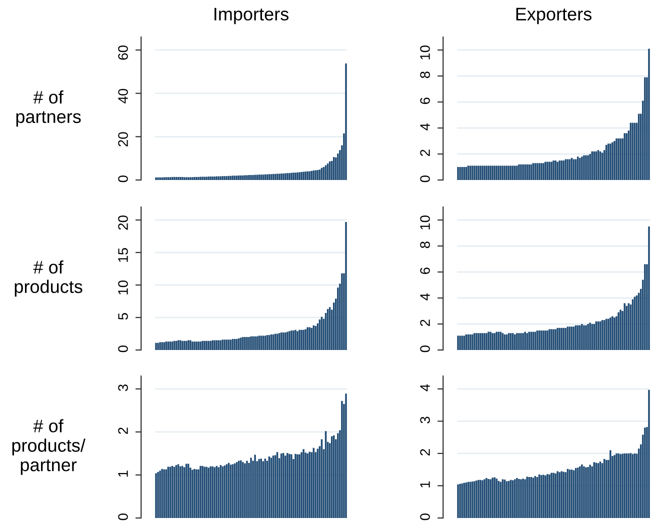  I want to click on chart-title: Exporters, so click(554, 16).